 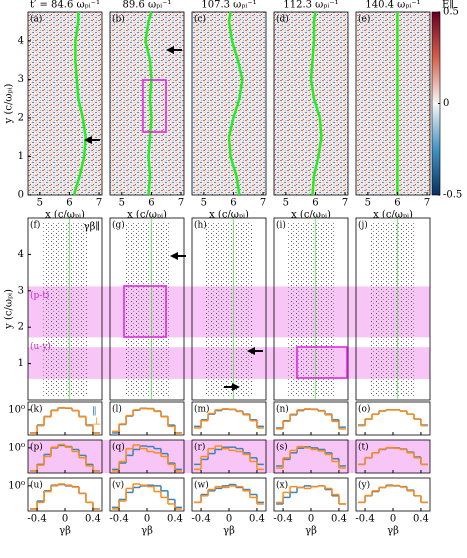 I want to click on band-label: (u-y), so click(x=40, y=346).